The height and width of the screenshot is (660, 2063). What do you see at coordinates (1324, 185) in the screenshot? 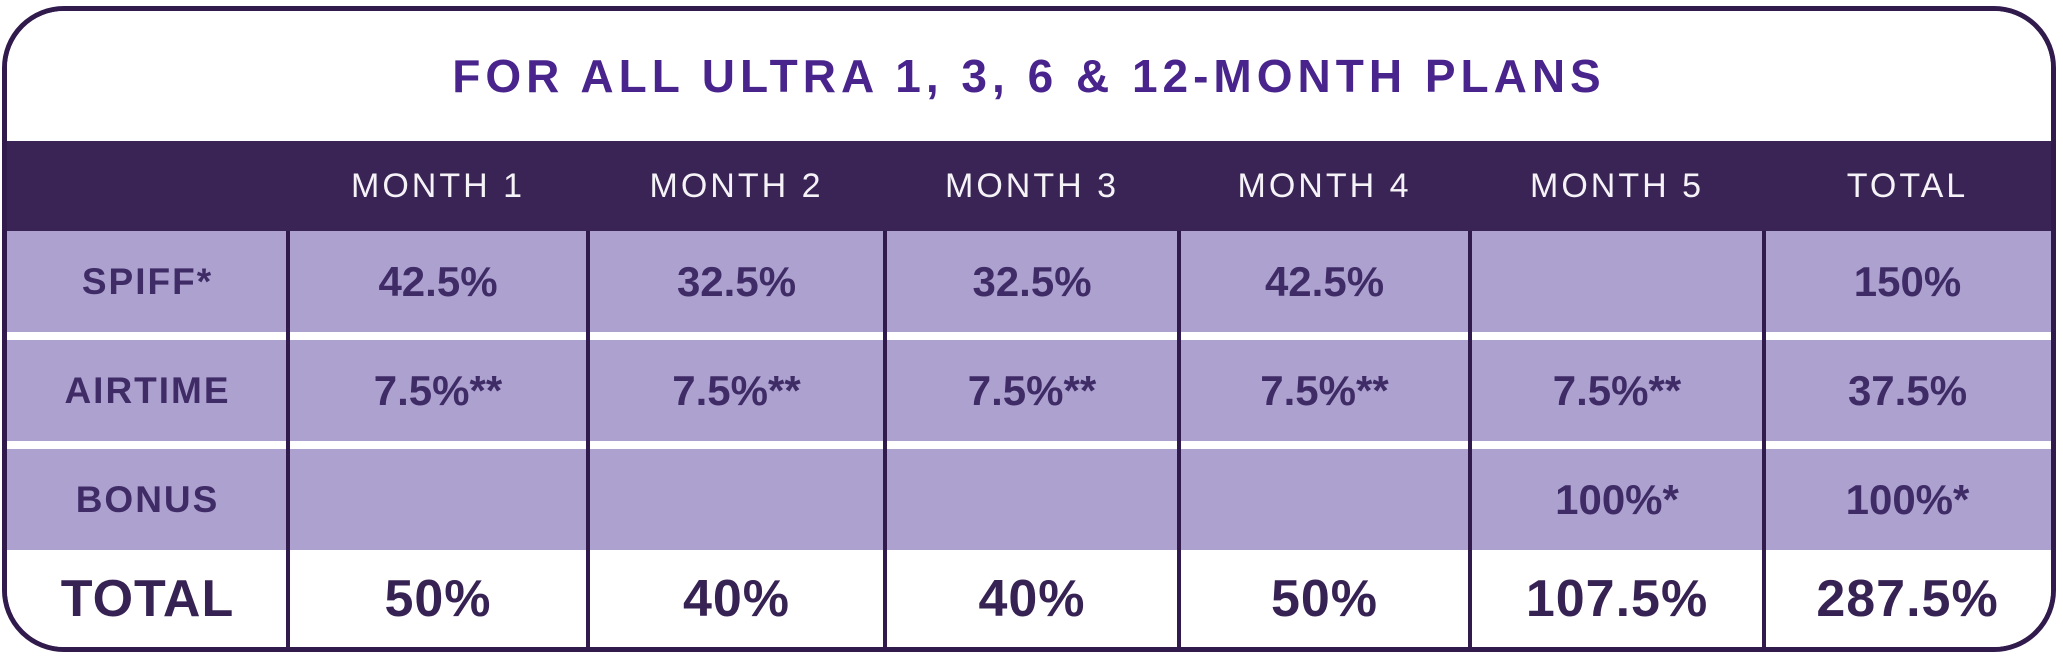
I see `column-header-month-4: MONTH 4` at bounding box center [1324, 185].